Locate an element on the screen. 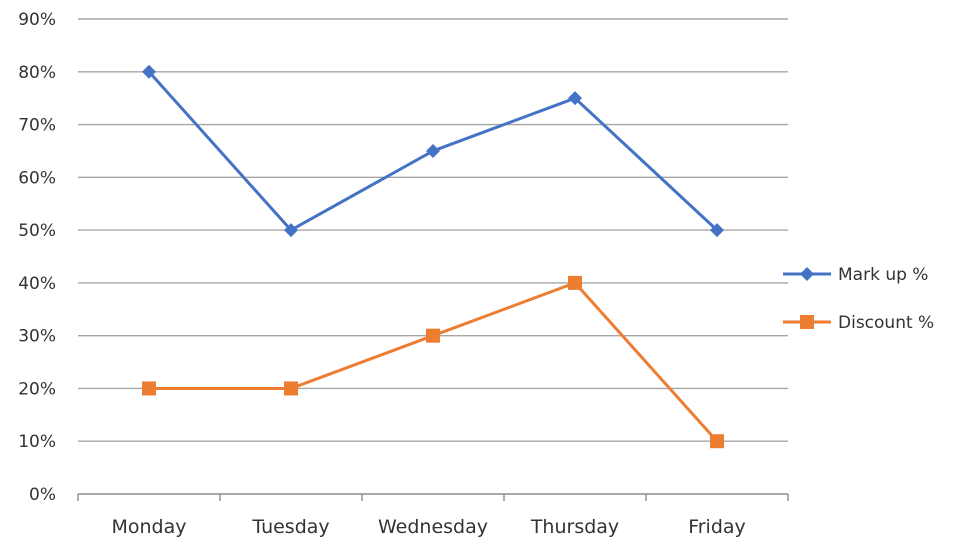 The image size is (957, 545). y-tick-label: 40% is located at coordinates (37, 284).